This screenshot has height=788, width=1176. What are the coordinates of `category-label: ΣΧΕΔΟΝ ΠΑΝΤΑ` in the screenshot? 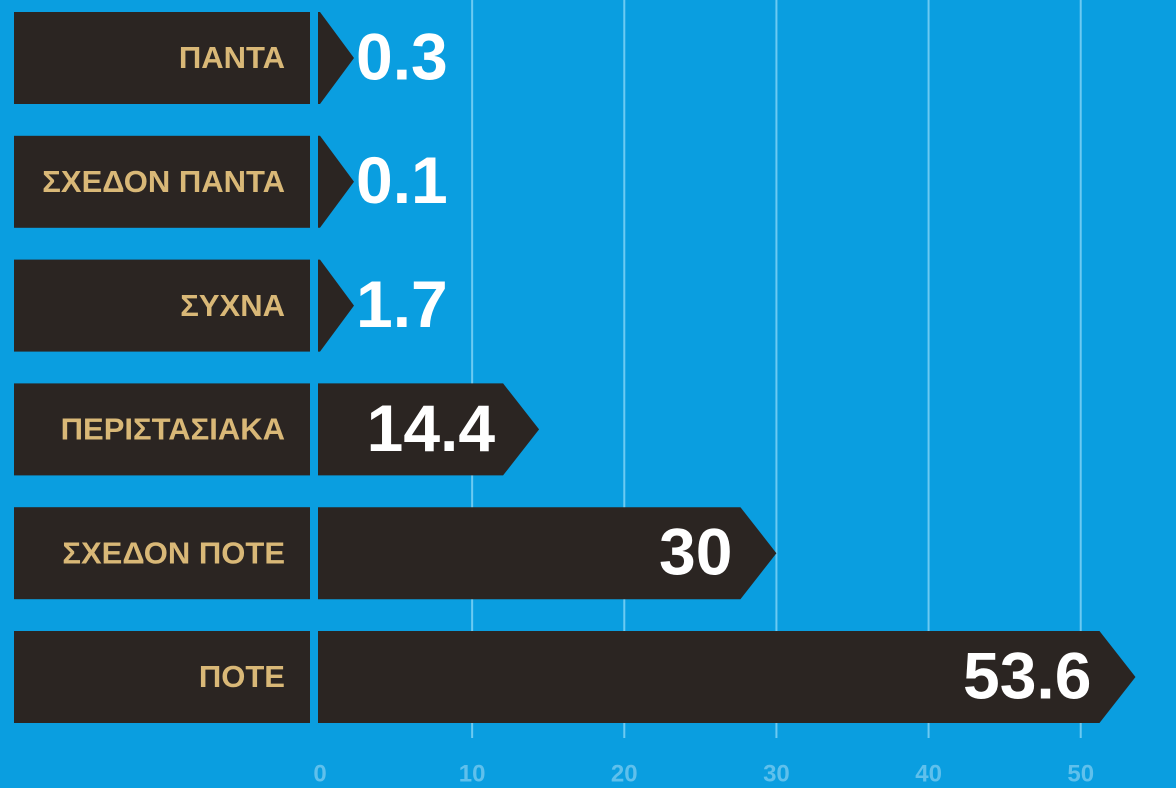 It's located at (163, 181).